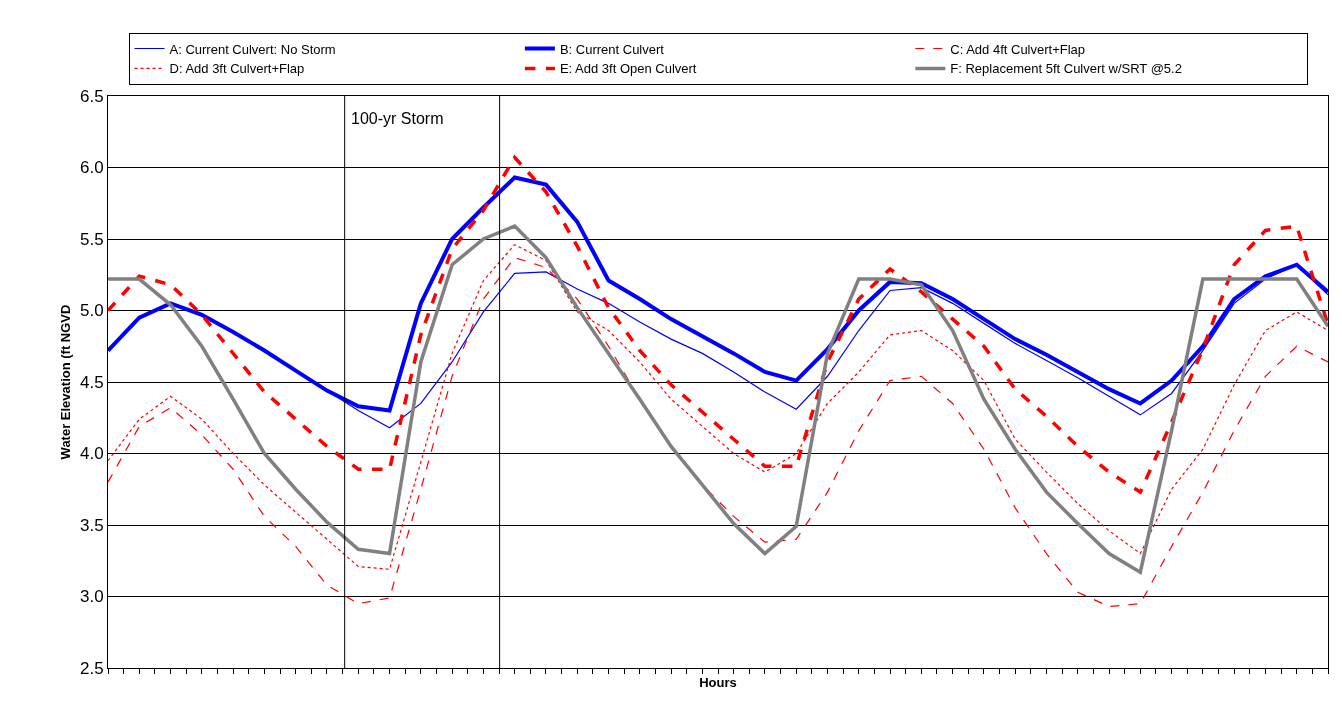 The height and width of the screenshot is (710, 1342). I want to click on legend-label: A: Current Culvert: No Storm, so click(252, 49).